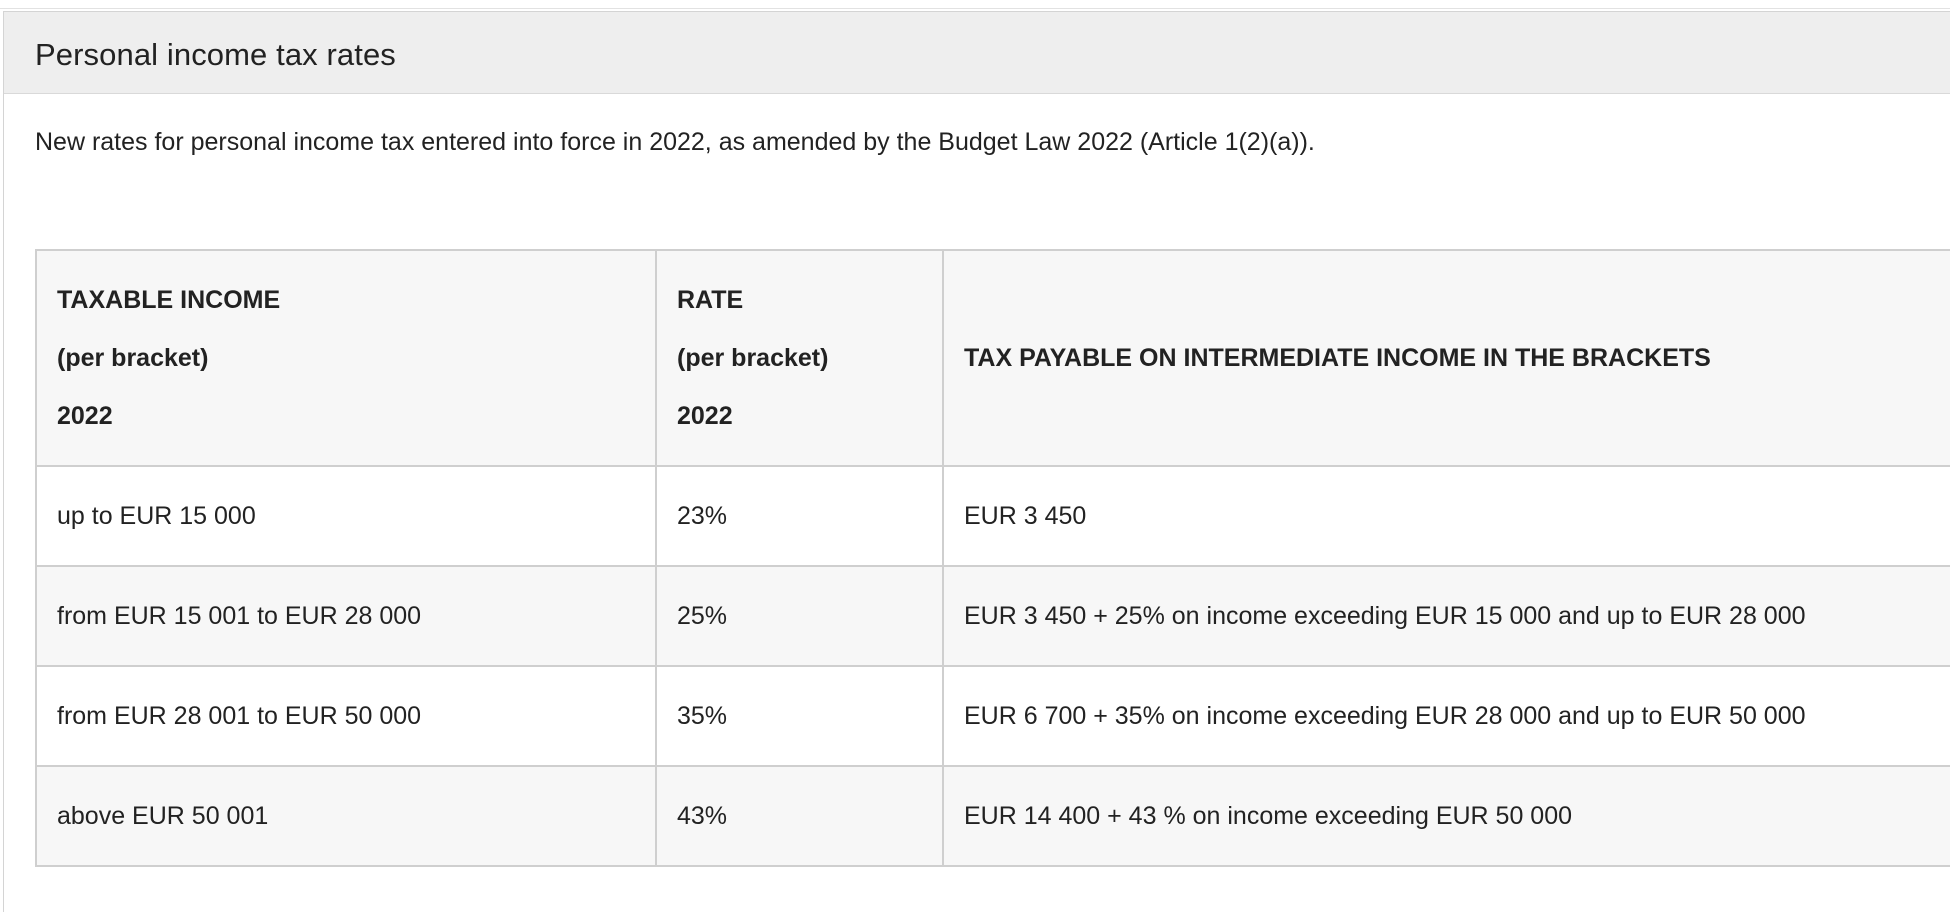  I want to click on panel-heading: Personal income tax rates, so click(977, 53).